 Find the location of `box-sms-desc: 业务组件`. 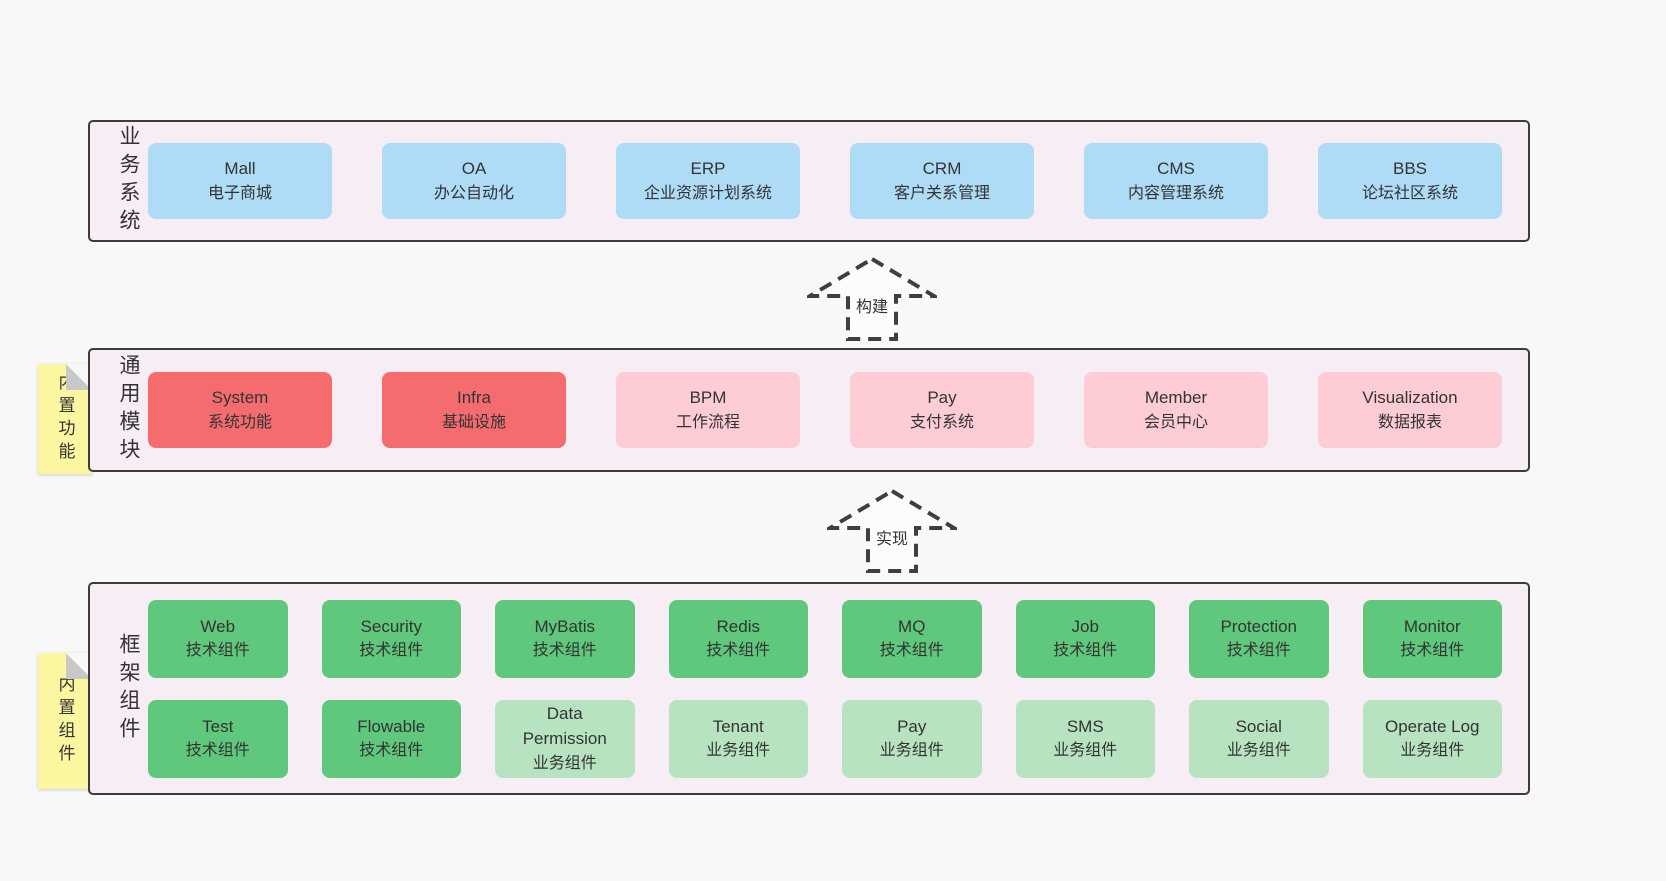

box-sms-desc: 业务组件 is located at coordinates (1085, 751).